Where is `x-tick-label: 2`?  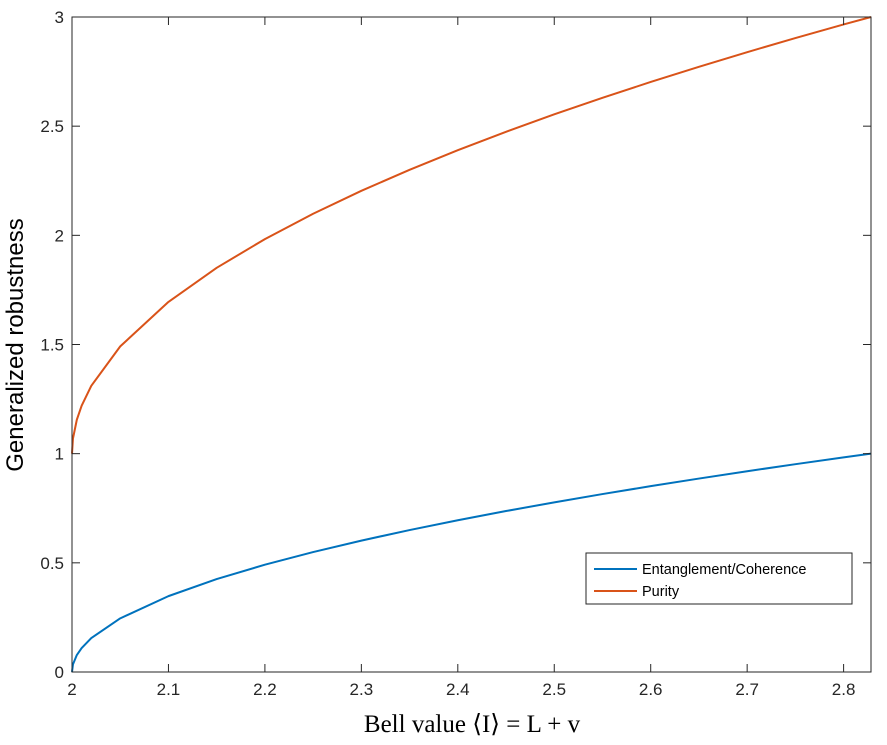
x-tick-label: 2 is located at coordinates (71, 689).